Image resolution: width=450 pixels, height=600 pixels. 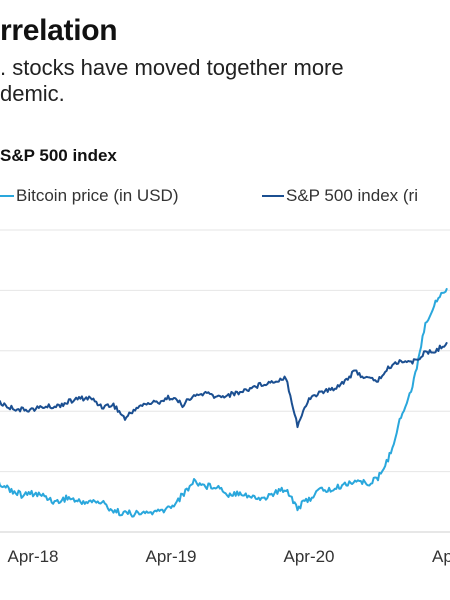 I want to click on legend-label-bitcoin: Bitcoin price (in USD), so click(x=97, y=195).